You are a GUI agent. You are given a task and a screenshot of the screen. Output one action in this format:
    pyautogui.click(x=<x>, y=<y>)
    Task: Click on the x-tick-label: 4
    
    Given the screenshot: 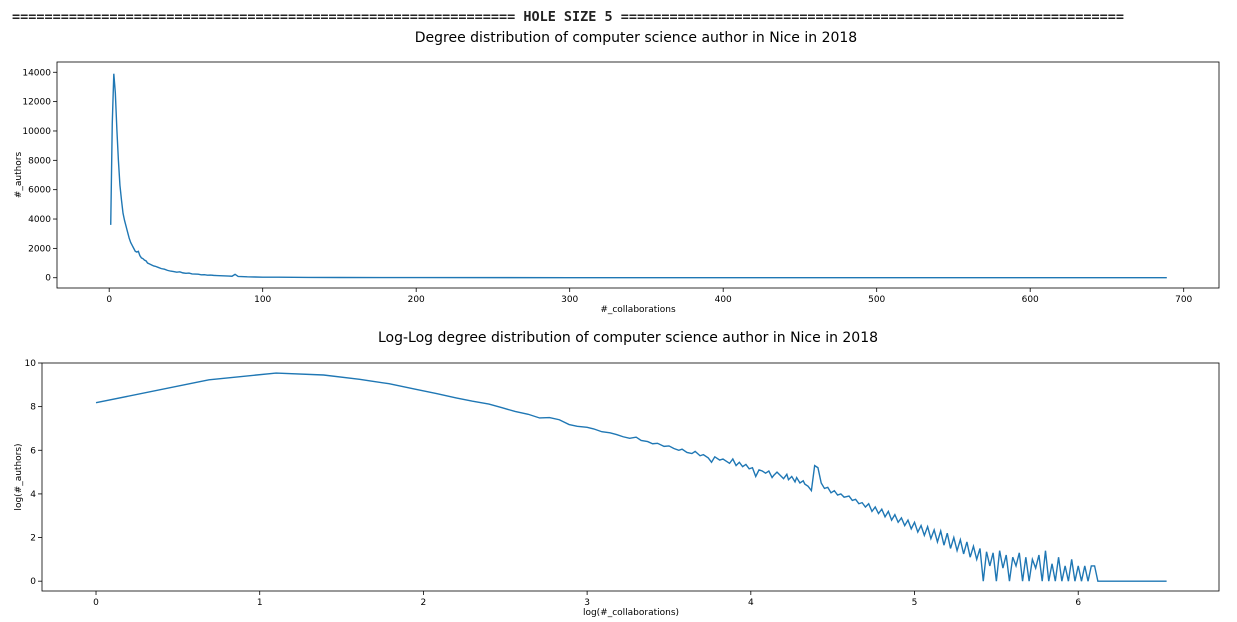 What is the action you would take?
    pyautogui.click(x=751, y=603)
    